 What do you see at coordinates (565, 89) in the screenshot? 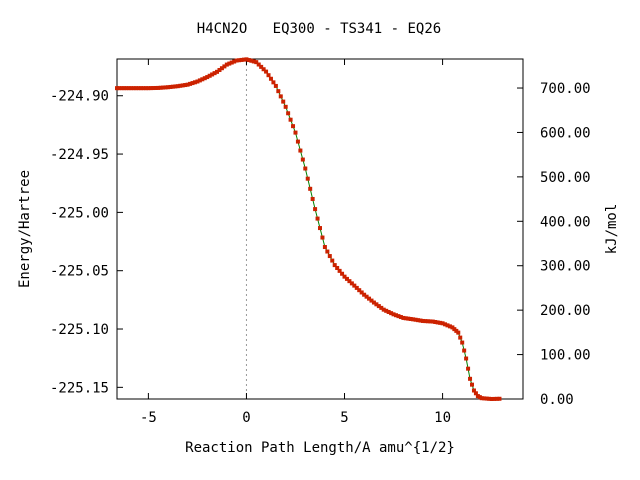
I see `y2-tick-label: 700.00` at bounding box center [565, 89].